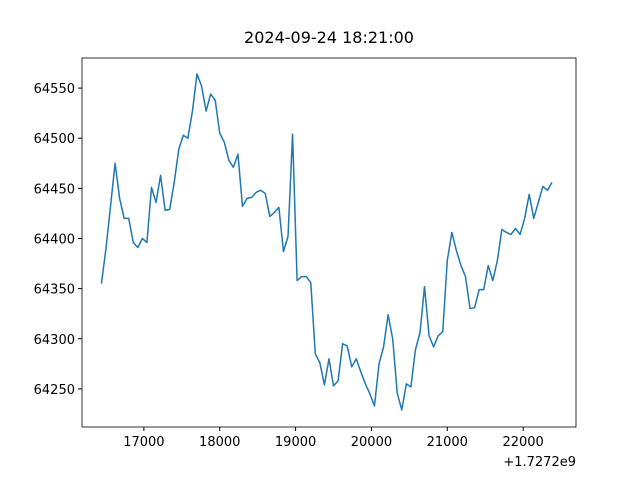 The height and width of the screenshot is (484, 640). I want to click on x-tick-label: 17000, so click(143, 442).